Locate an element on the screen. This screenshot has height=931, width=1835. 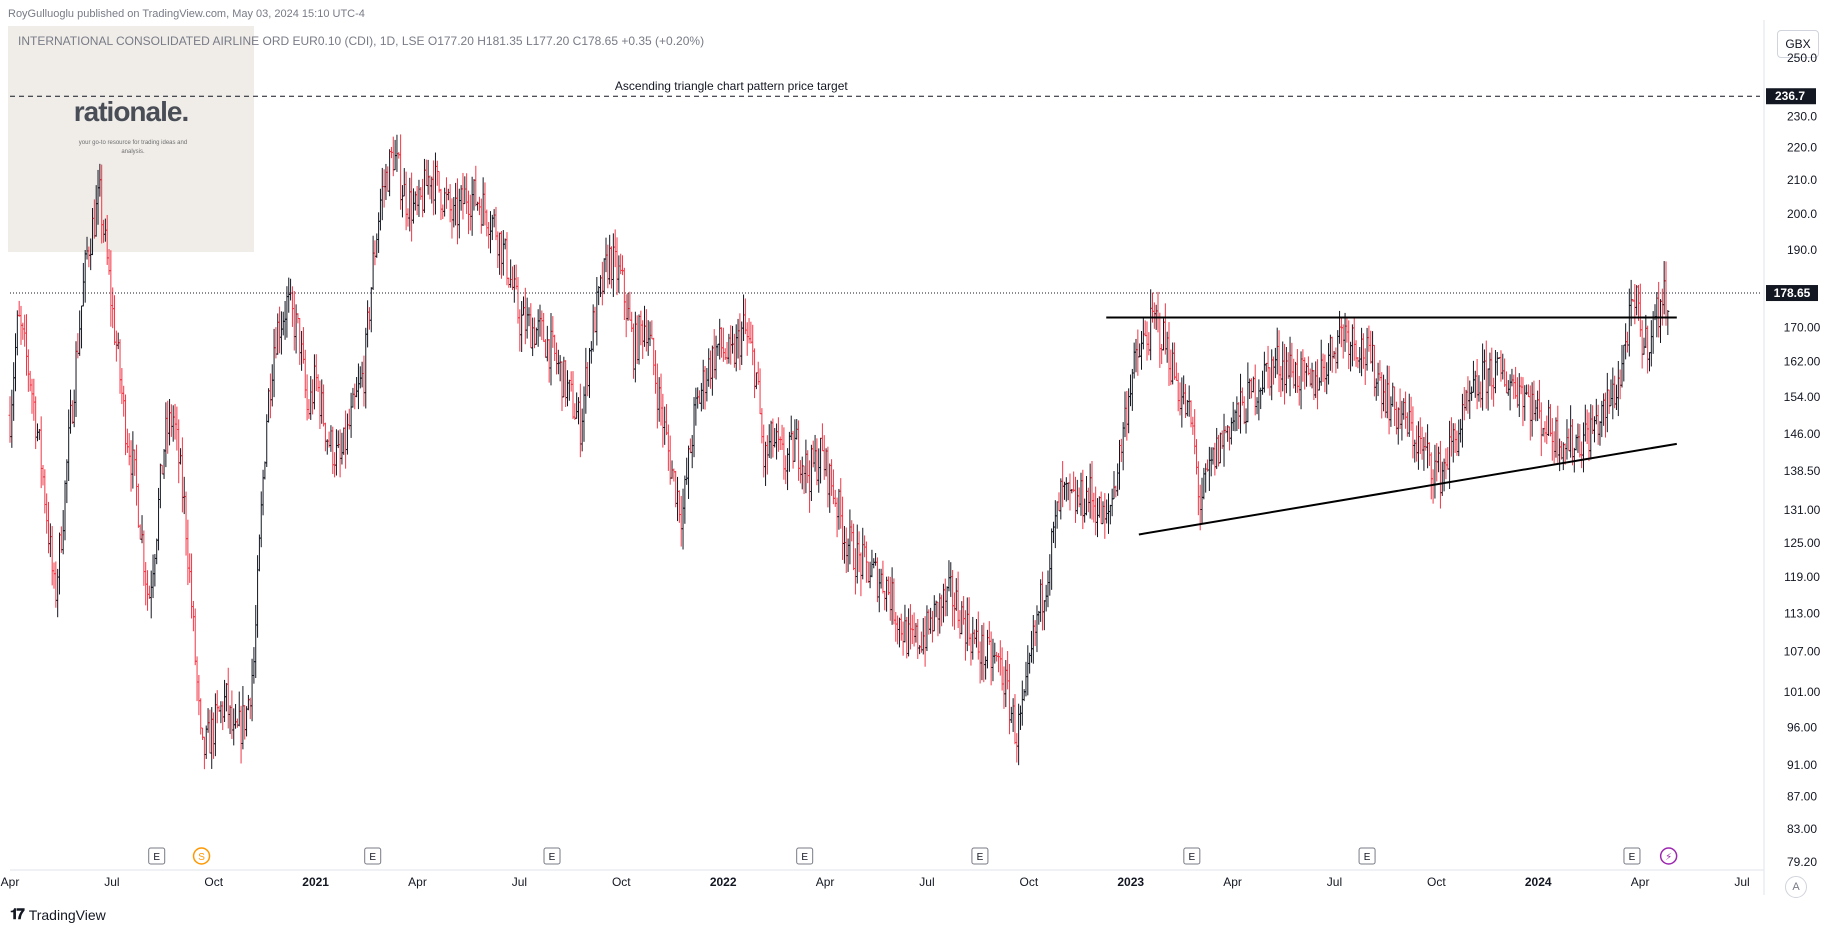
flash-event-label: ⚡ is located at coordinates (1668, 857).